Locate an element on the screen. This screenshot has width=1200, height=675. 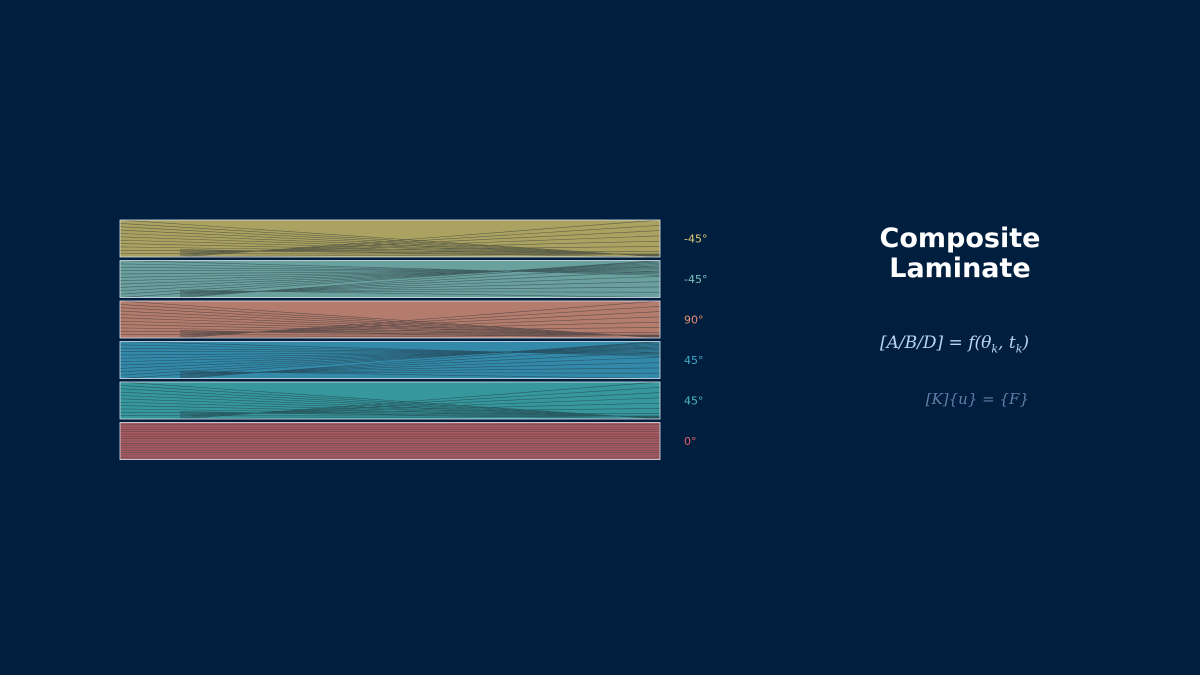
stiffness-equation: [K]{u} = {F} is located at coordinates (977, 399).